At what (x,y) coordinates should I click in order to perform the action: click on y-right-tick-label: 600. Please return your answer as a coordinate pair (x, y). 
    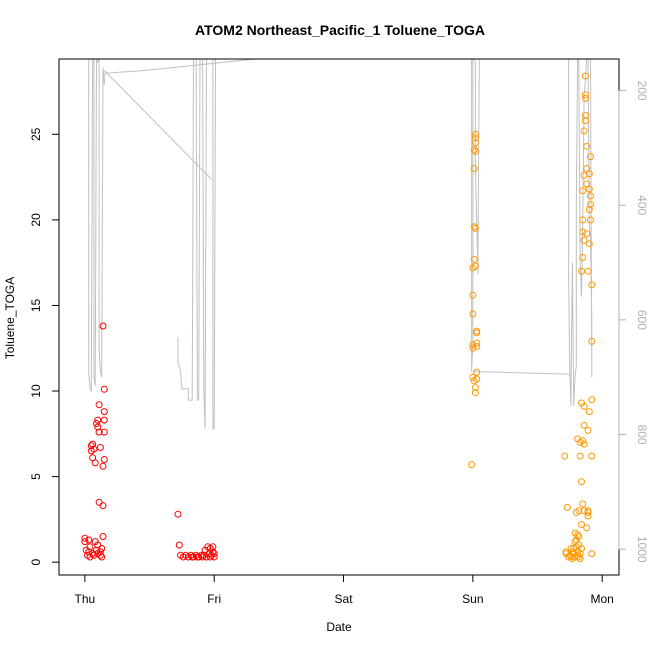
    Looking at the image, I should click on (642, 320).